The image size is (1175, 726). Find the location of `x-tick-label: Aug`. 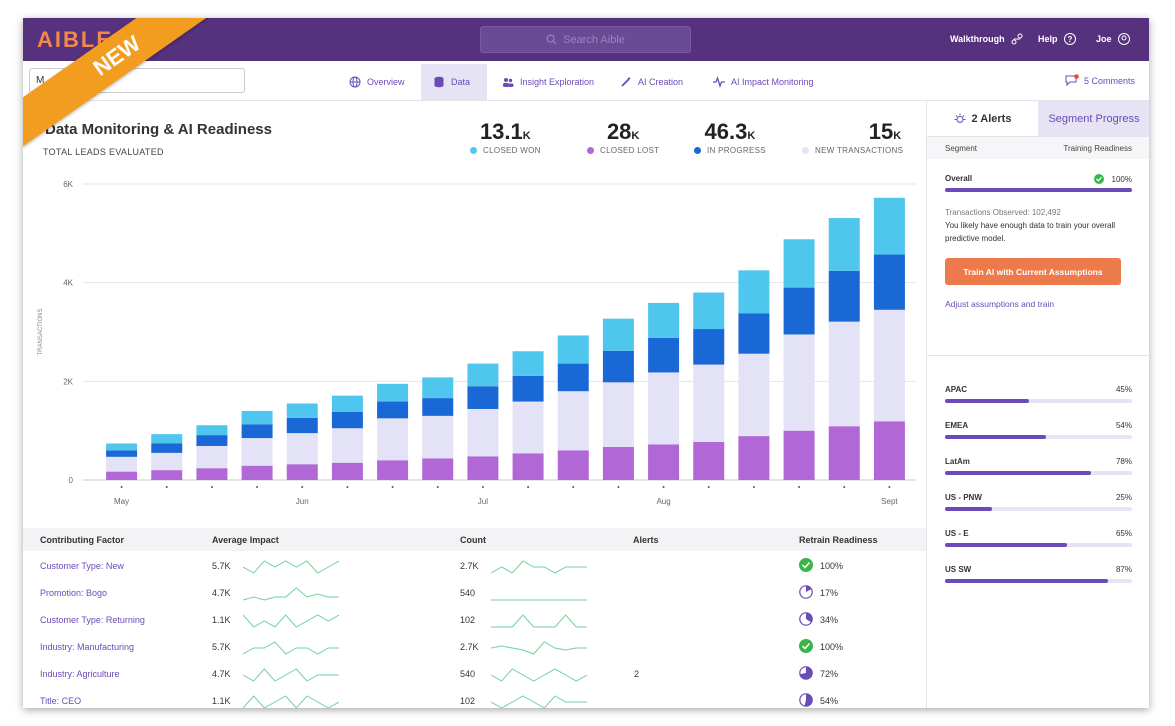

x-tick-label: Aug is located at coordinates (663, 501).